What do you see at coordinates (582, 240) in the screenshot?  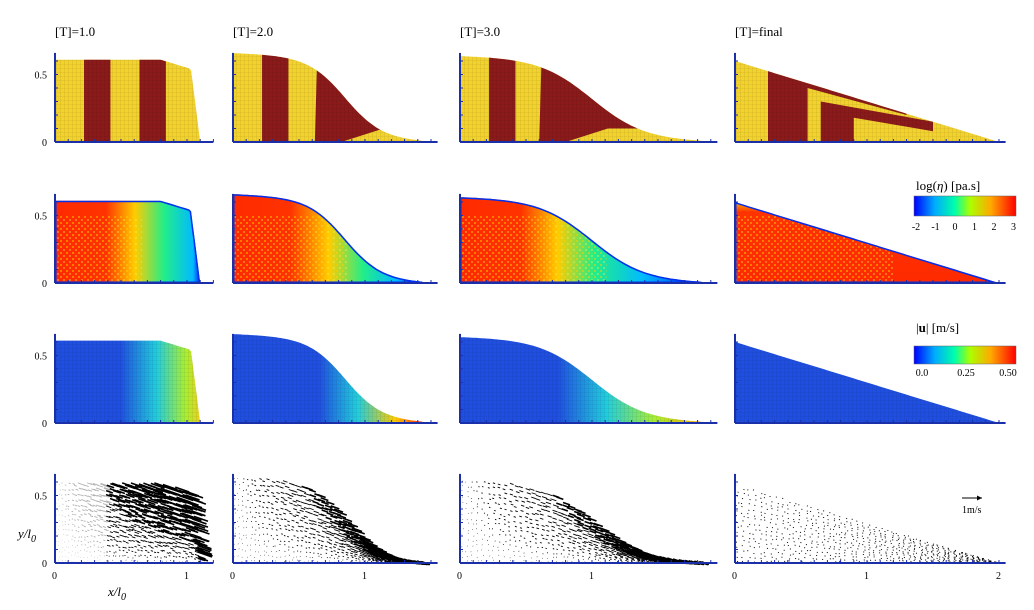 I see `viscosity-field` at bounding box center [582, 240].